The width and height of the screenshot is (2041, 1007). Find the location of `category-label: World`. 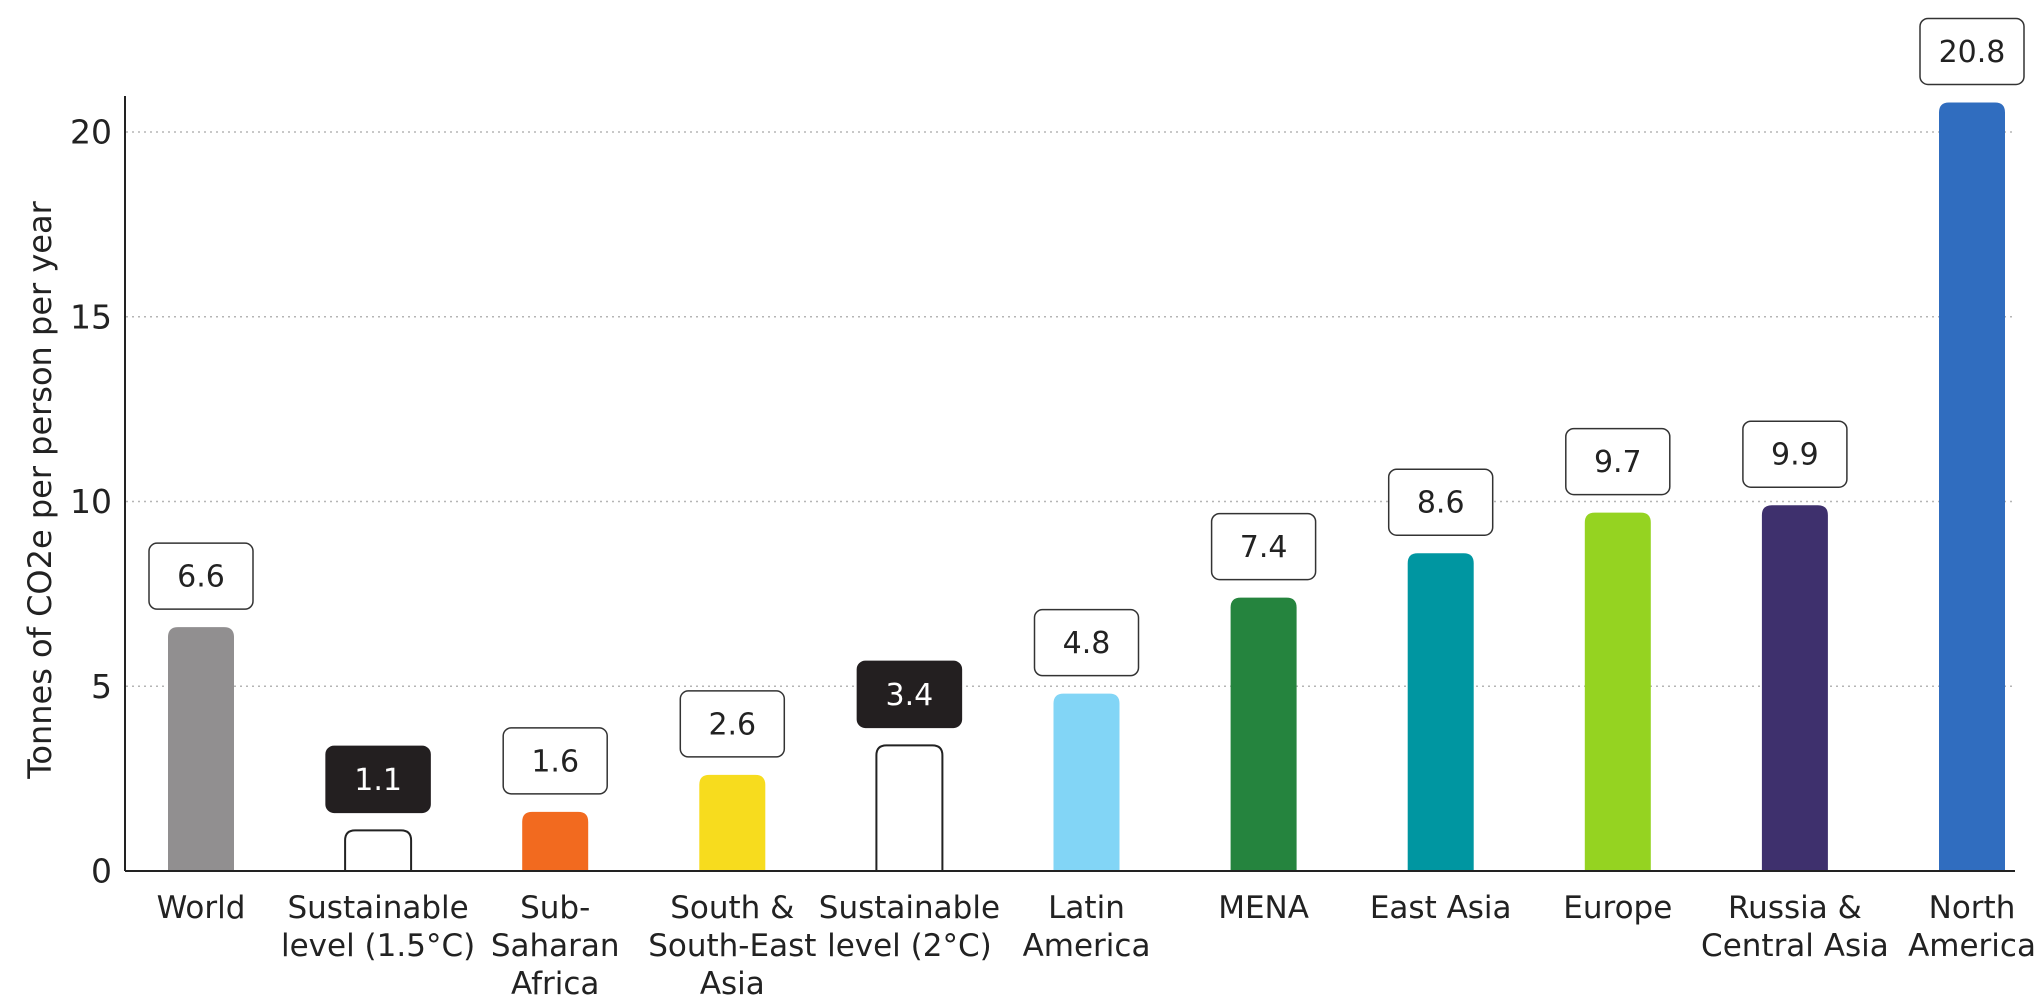

category-label: World is located at coordinates (201, 908).